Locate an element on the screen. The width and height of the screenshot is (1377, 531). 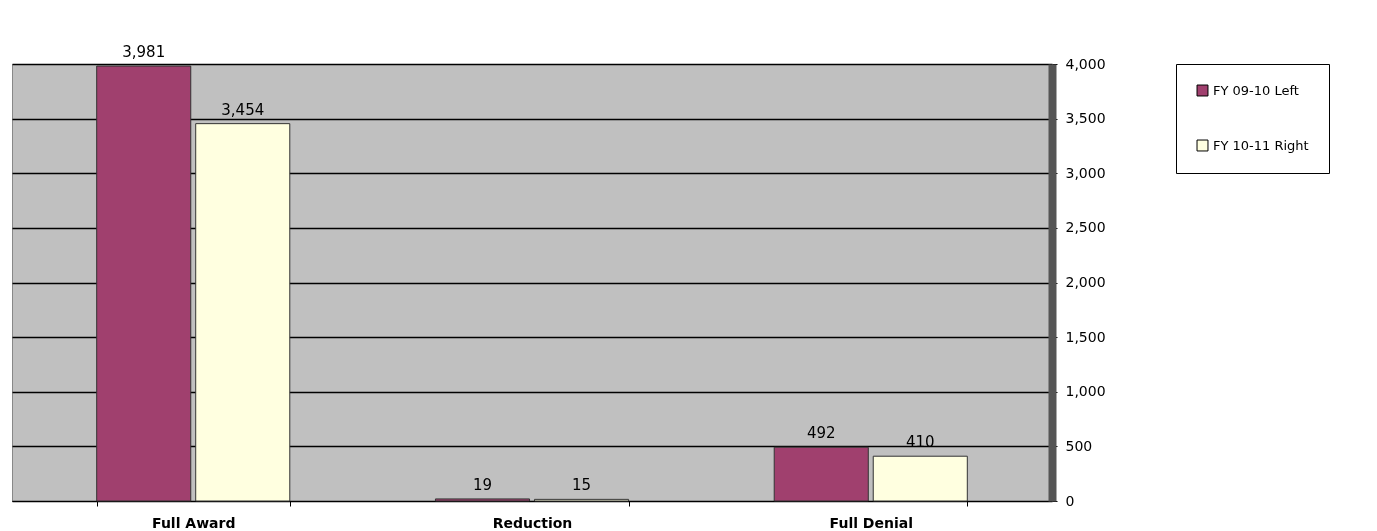
x-tick-label: Reduction is located at coordinates (532, 522).